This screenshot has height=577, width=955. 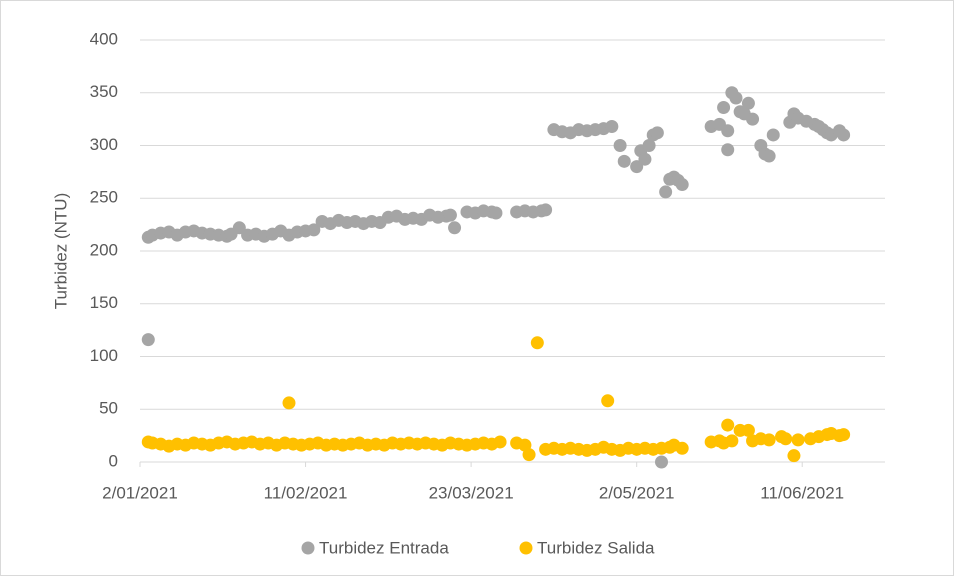 I want to click on x-tick-label: 11/06/2021, so click(x=802, y=492).